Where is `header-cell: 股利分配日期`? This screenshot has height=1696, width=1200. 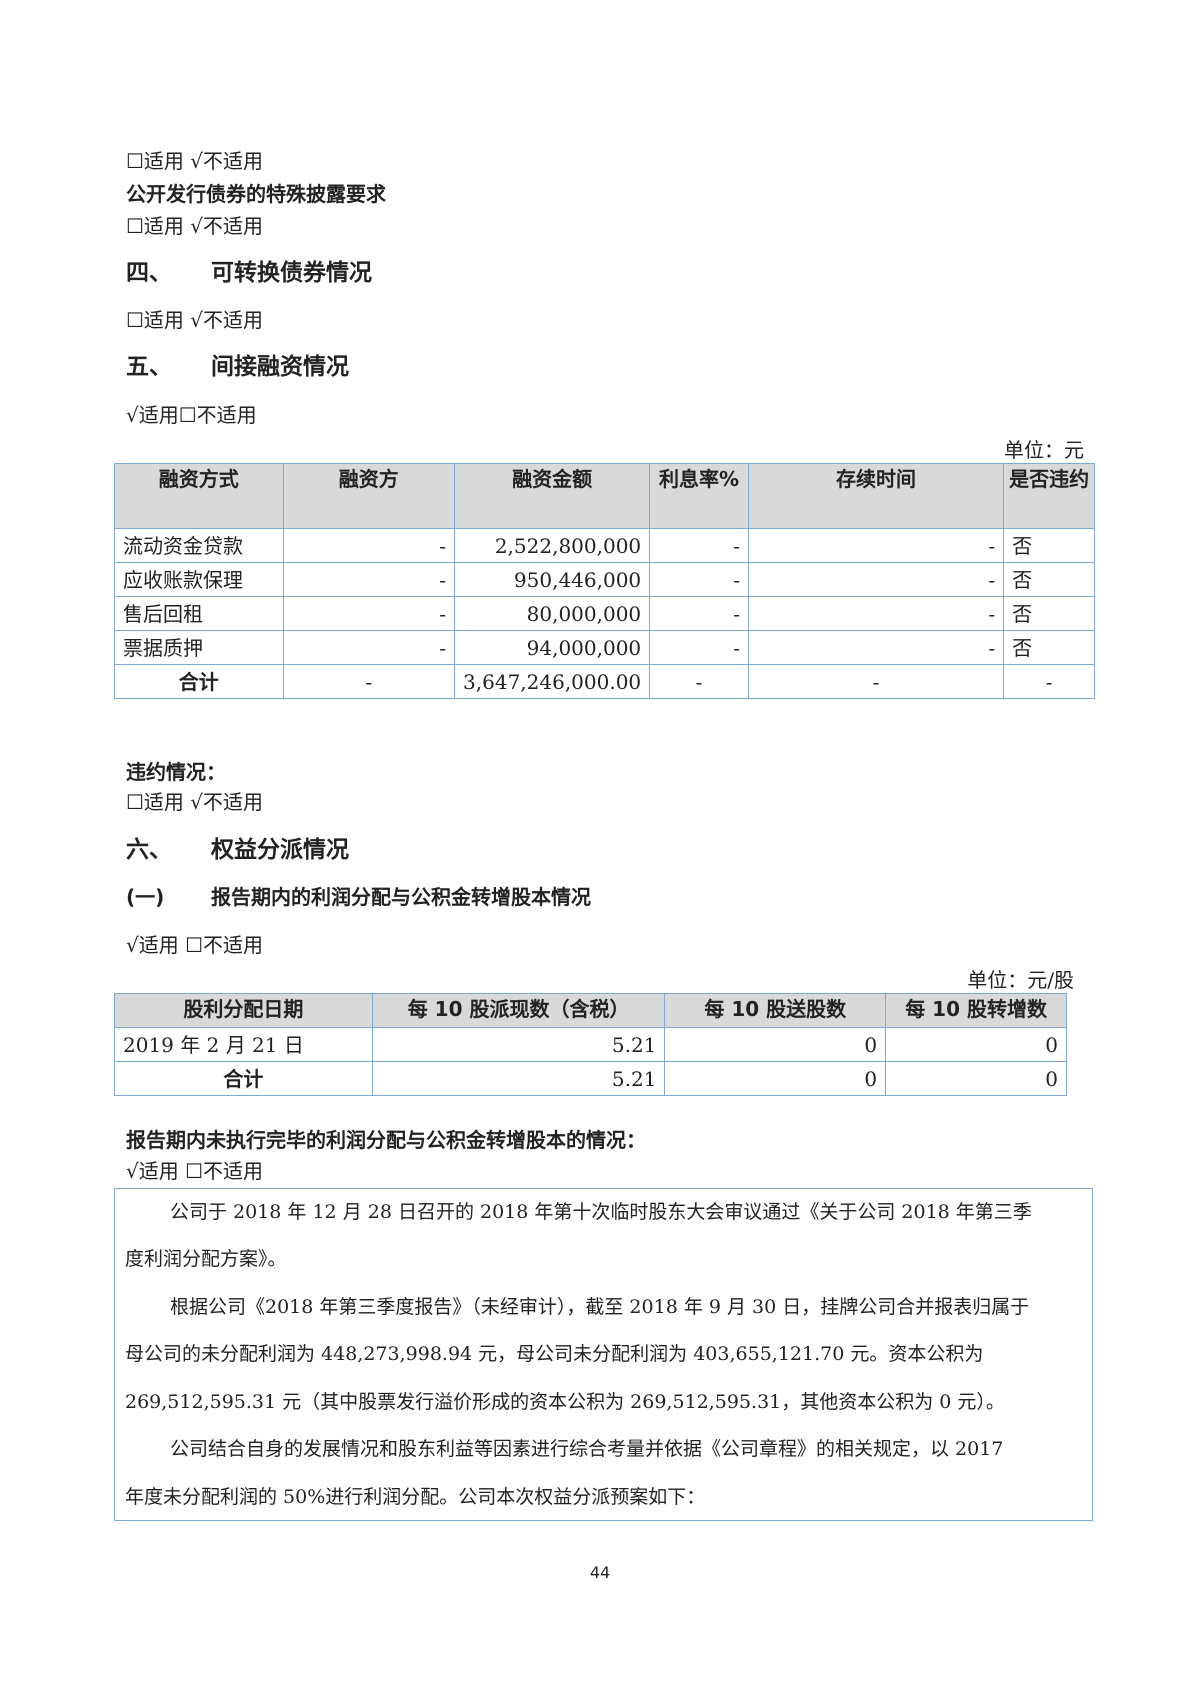 header-cell: 股利分配日期 is located at coordinates (243, 1010).